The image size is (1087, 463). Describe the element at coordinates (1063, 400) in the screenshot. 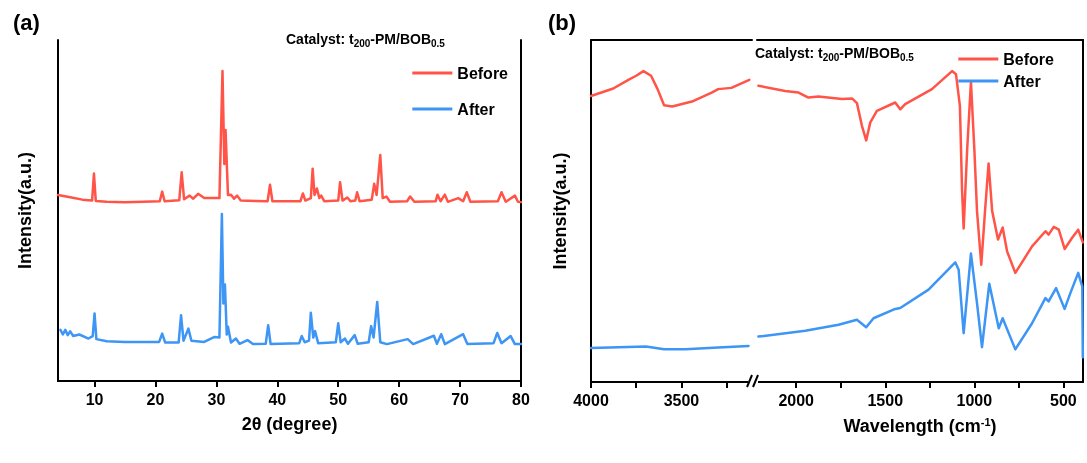

I see `x-tick-label: 500` at that location.